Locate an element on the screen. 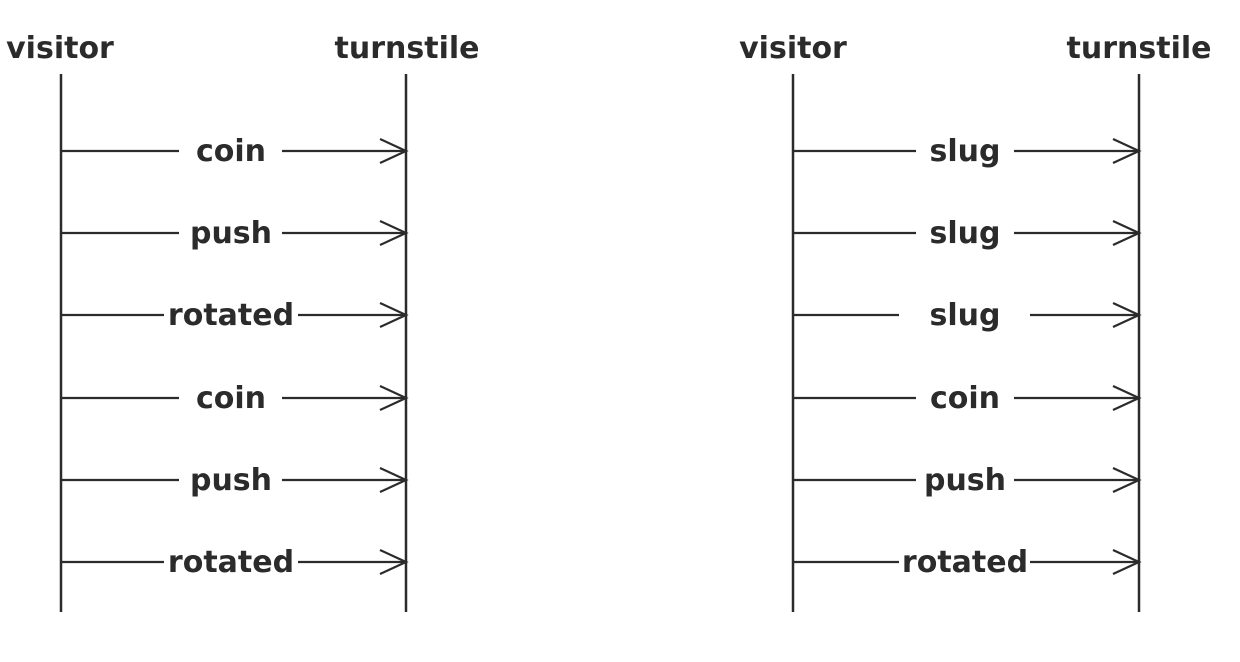  message-2: slug is located at coordinates (967, 233).